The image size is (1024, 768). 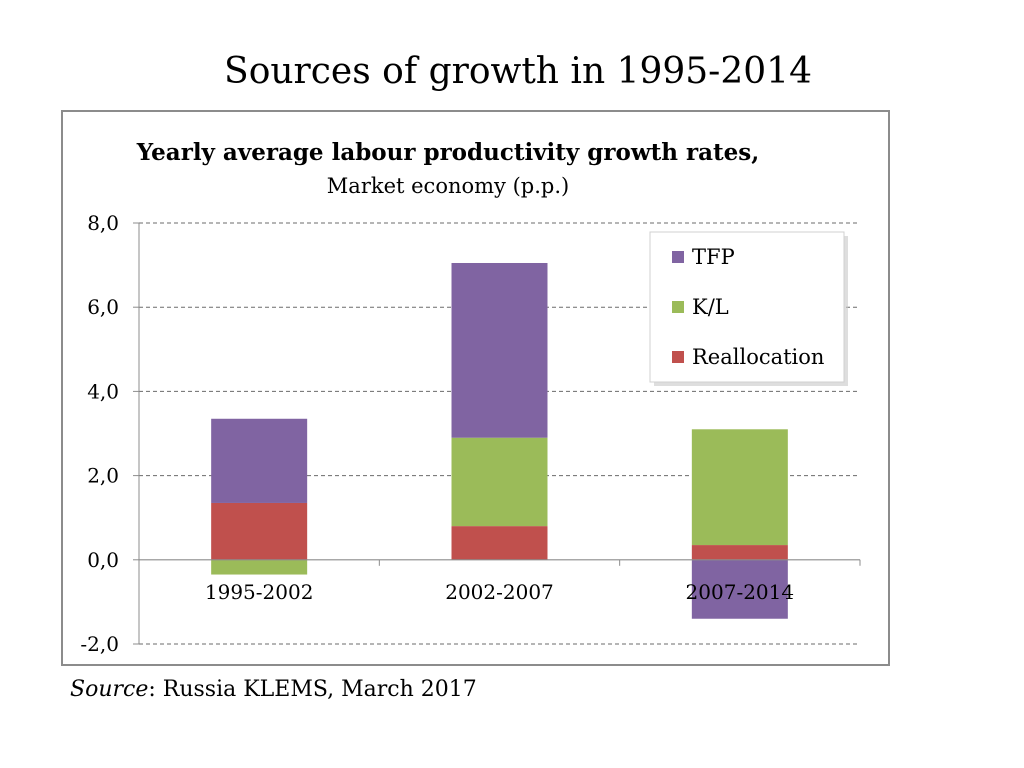 I want to click on y-tick-label: 4,0, so click(x=103, y=391).